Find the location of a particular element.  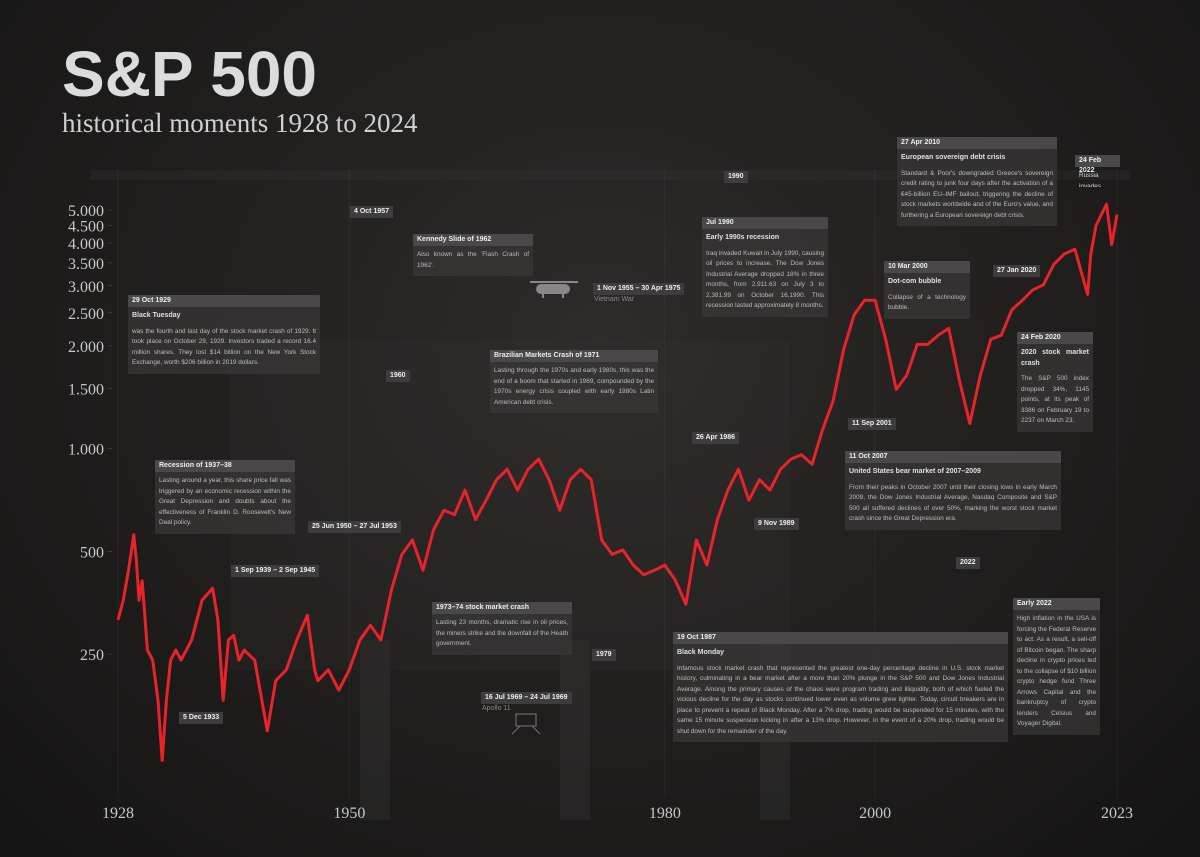

x-tick-label: 1950 is located at coordinates (349, 813).